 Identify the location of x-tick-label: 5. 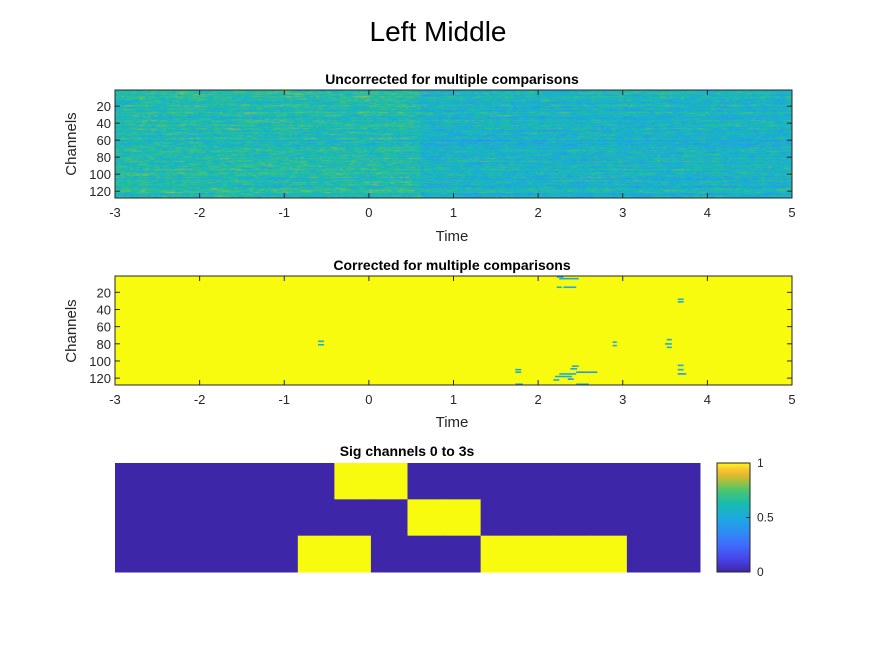
(791, 212).